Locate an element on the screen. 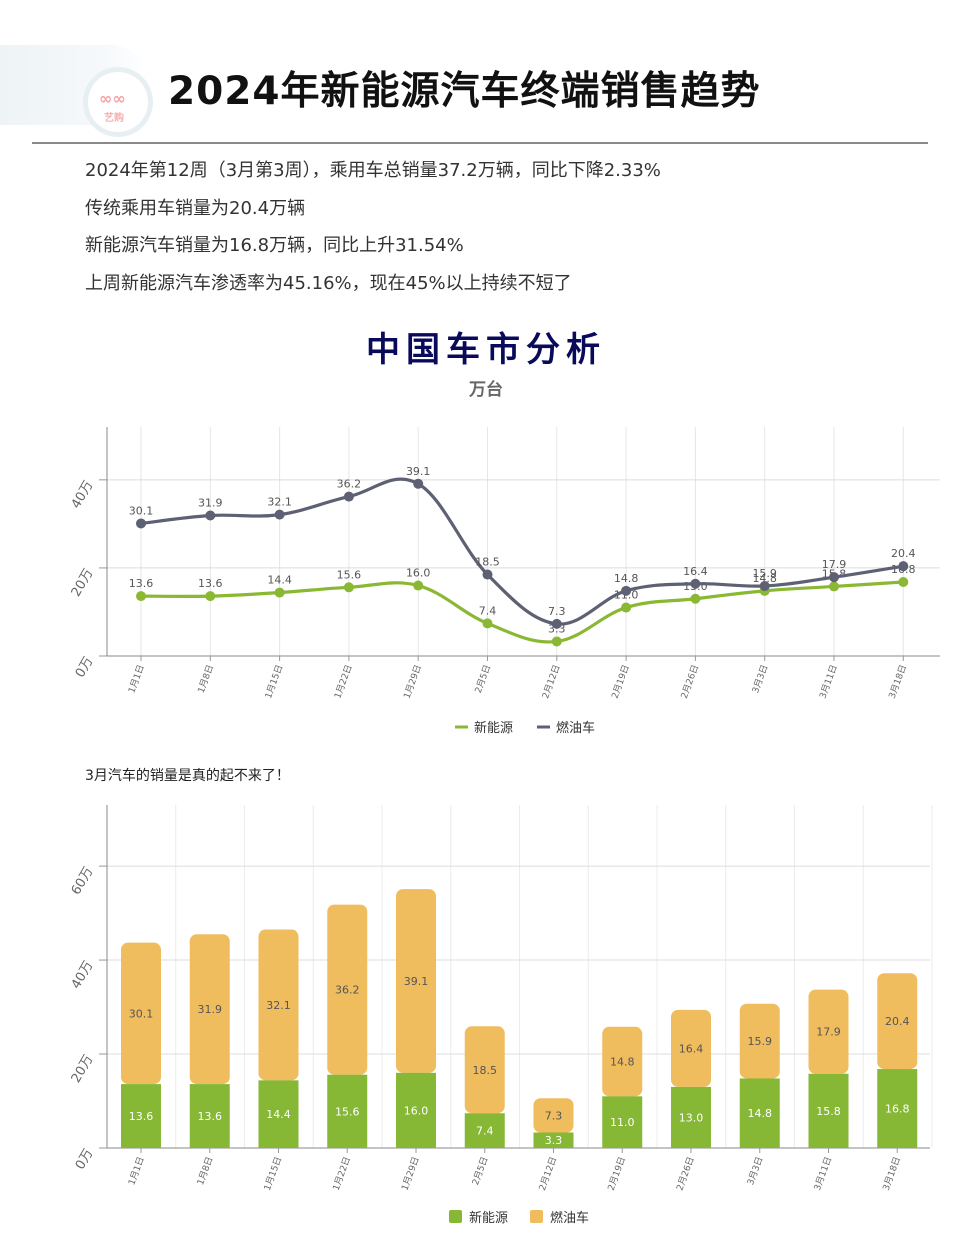 This screenshot has width=972, height=1258. chart2-data-label-nev: 14.4 is located at coordinates (278, 1114).